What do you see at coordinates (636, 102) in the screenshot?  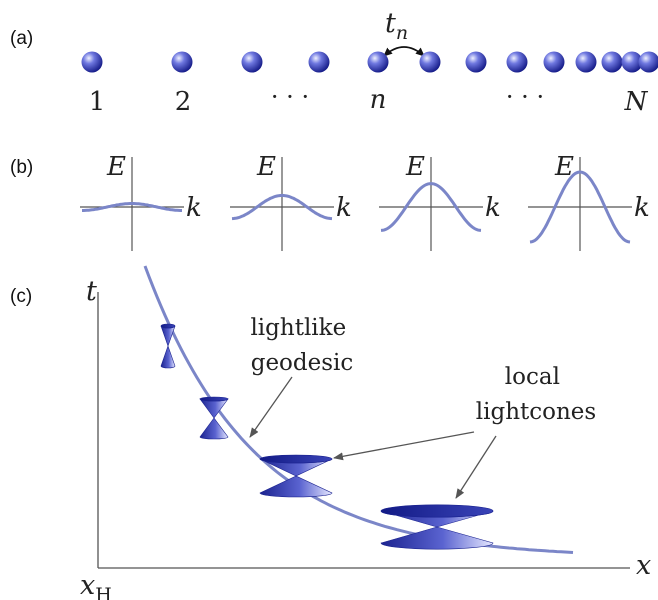 I see `site-label-N: N` at bounding box center [636, 102].